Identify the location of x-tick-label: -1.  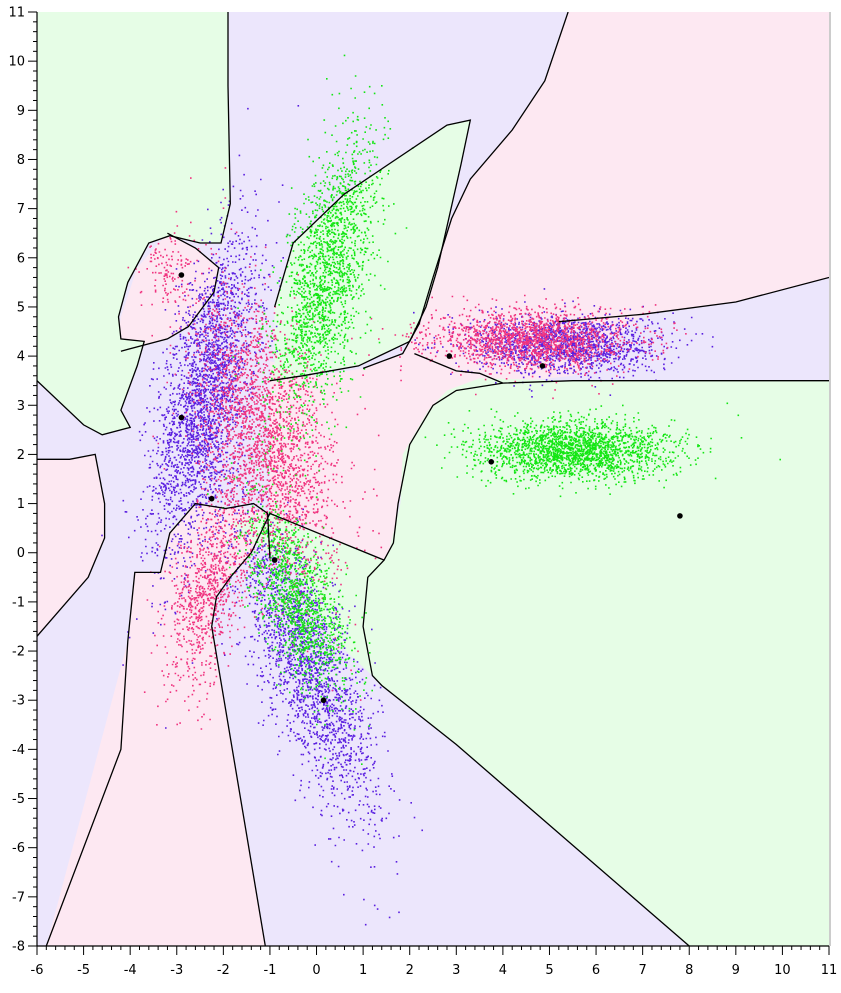
(269, 970).